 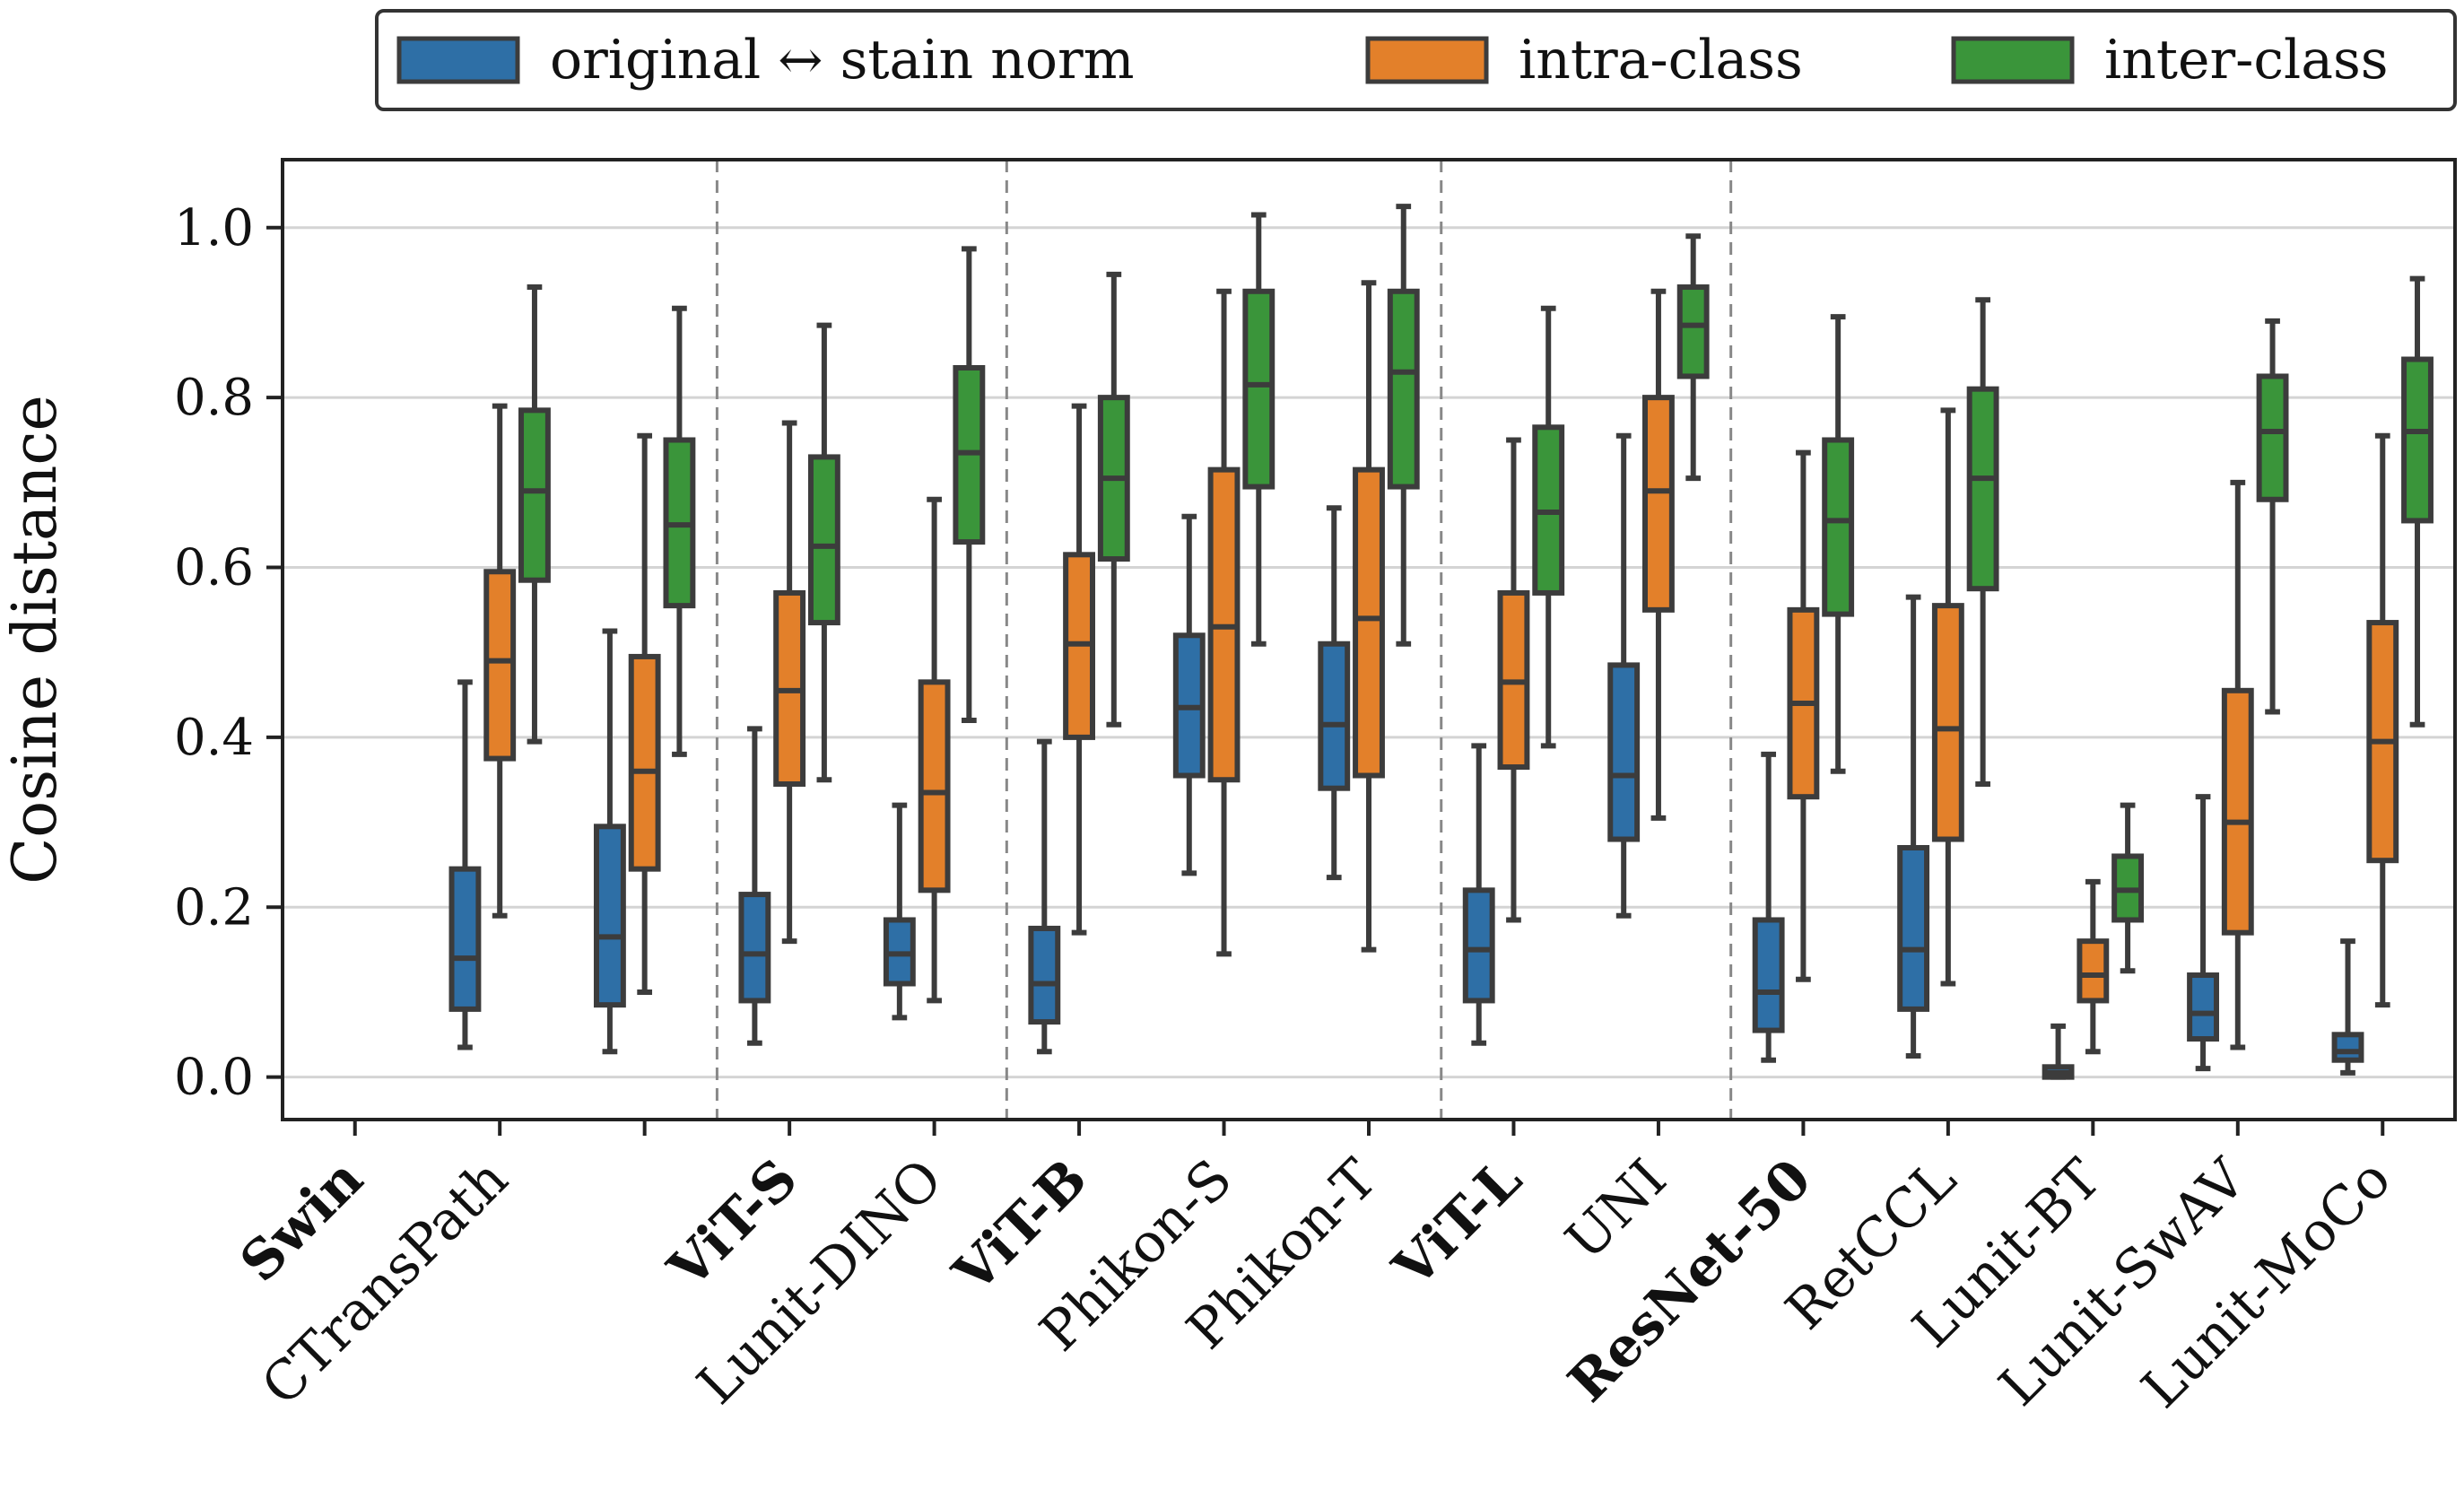 I want to click on y-tick-label: 0.4, so click(x=214, y=738).